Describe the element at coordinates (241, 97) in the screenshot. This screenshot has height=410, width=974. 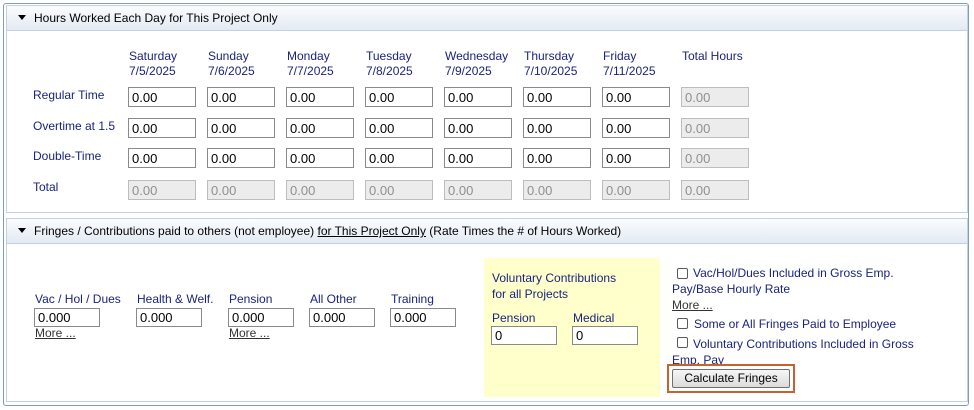
I see `regular-sun-input` at that location.